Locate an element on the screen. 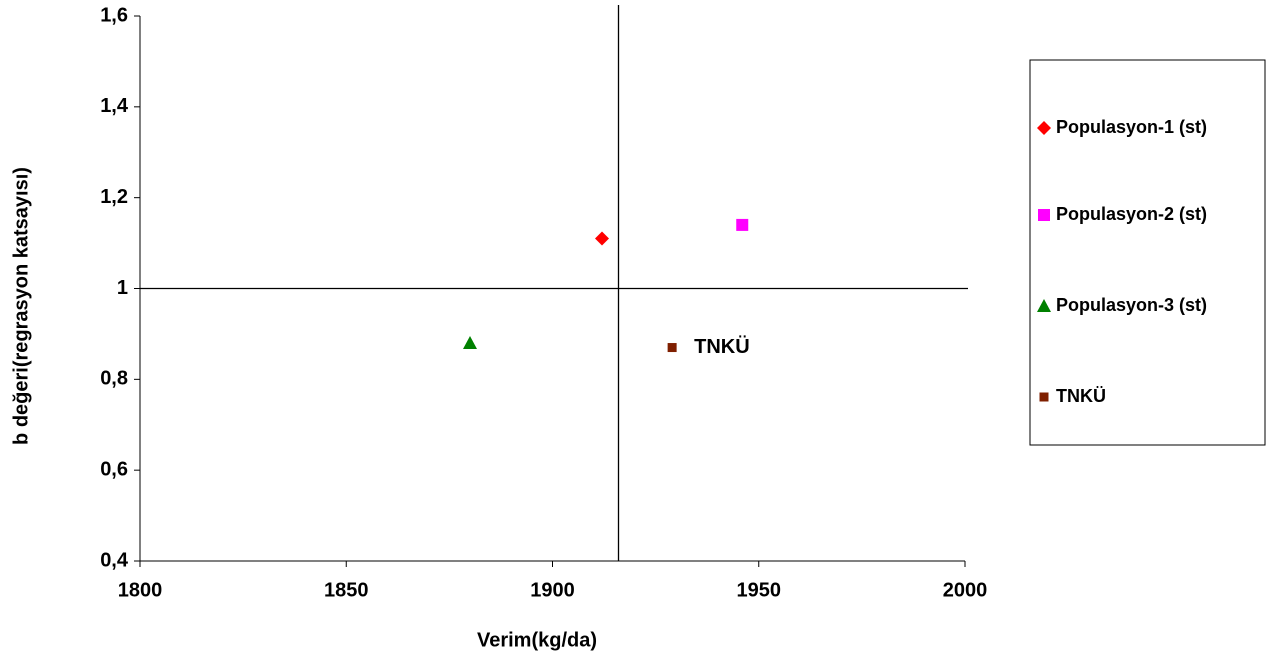 The image size is (1280, 662). legend-label: Populasyon-3 (st) is located at coordinates (1131, 305).